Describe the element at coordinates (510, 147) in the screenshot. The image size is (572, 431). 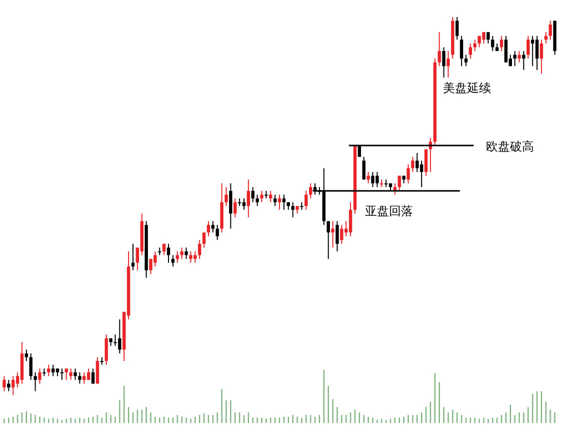
I see `ref-line-label: 欧盘破高` at that location.